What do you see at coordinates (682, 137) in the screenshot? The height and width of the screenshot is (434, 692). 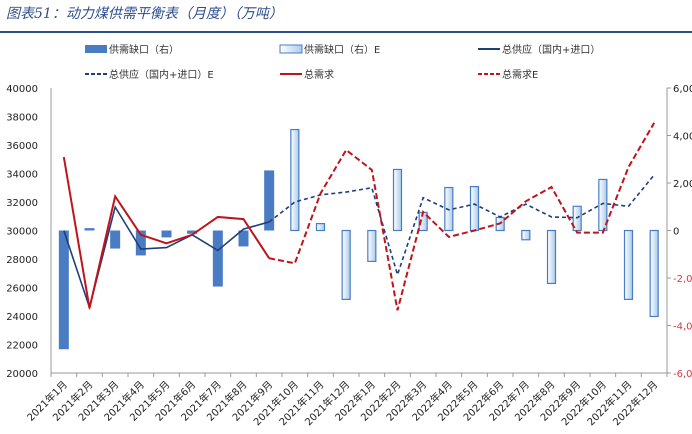 I see `right-tick-label: 4,000` at bounding box center [682, 137].